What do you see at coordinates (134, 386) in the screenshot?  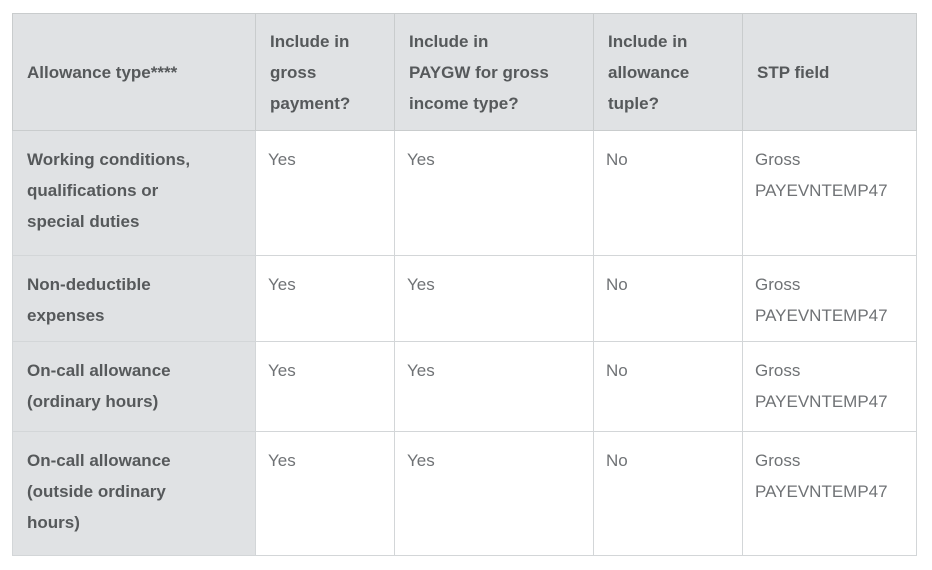 I see `cell-allowance-type: On-call allowance (ordinary hours)` at bounding box center [134, 386].